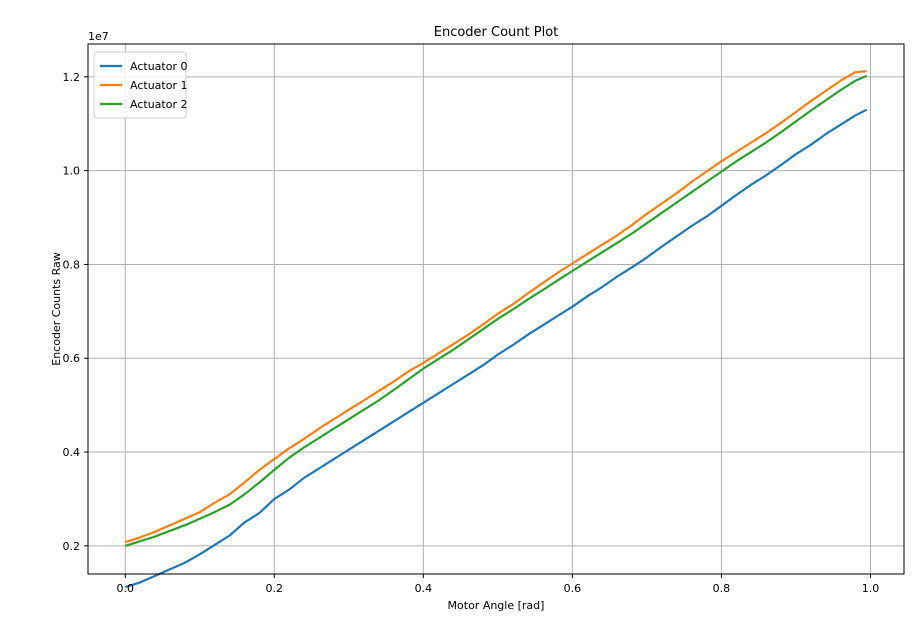  Describe the element at coordinates (496, 605) in the screenshot. I see `x-axis-label: Motor Angle [rad]` at that location.